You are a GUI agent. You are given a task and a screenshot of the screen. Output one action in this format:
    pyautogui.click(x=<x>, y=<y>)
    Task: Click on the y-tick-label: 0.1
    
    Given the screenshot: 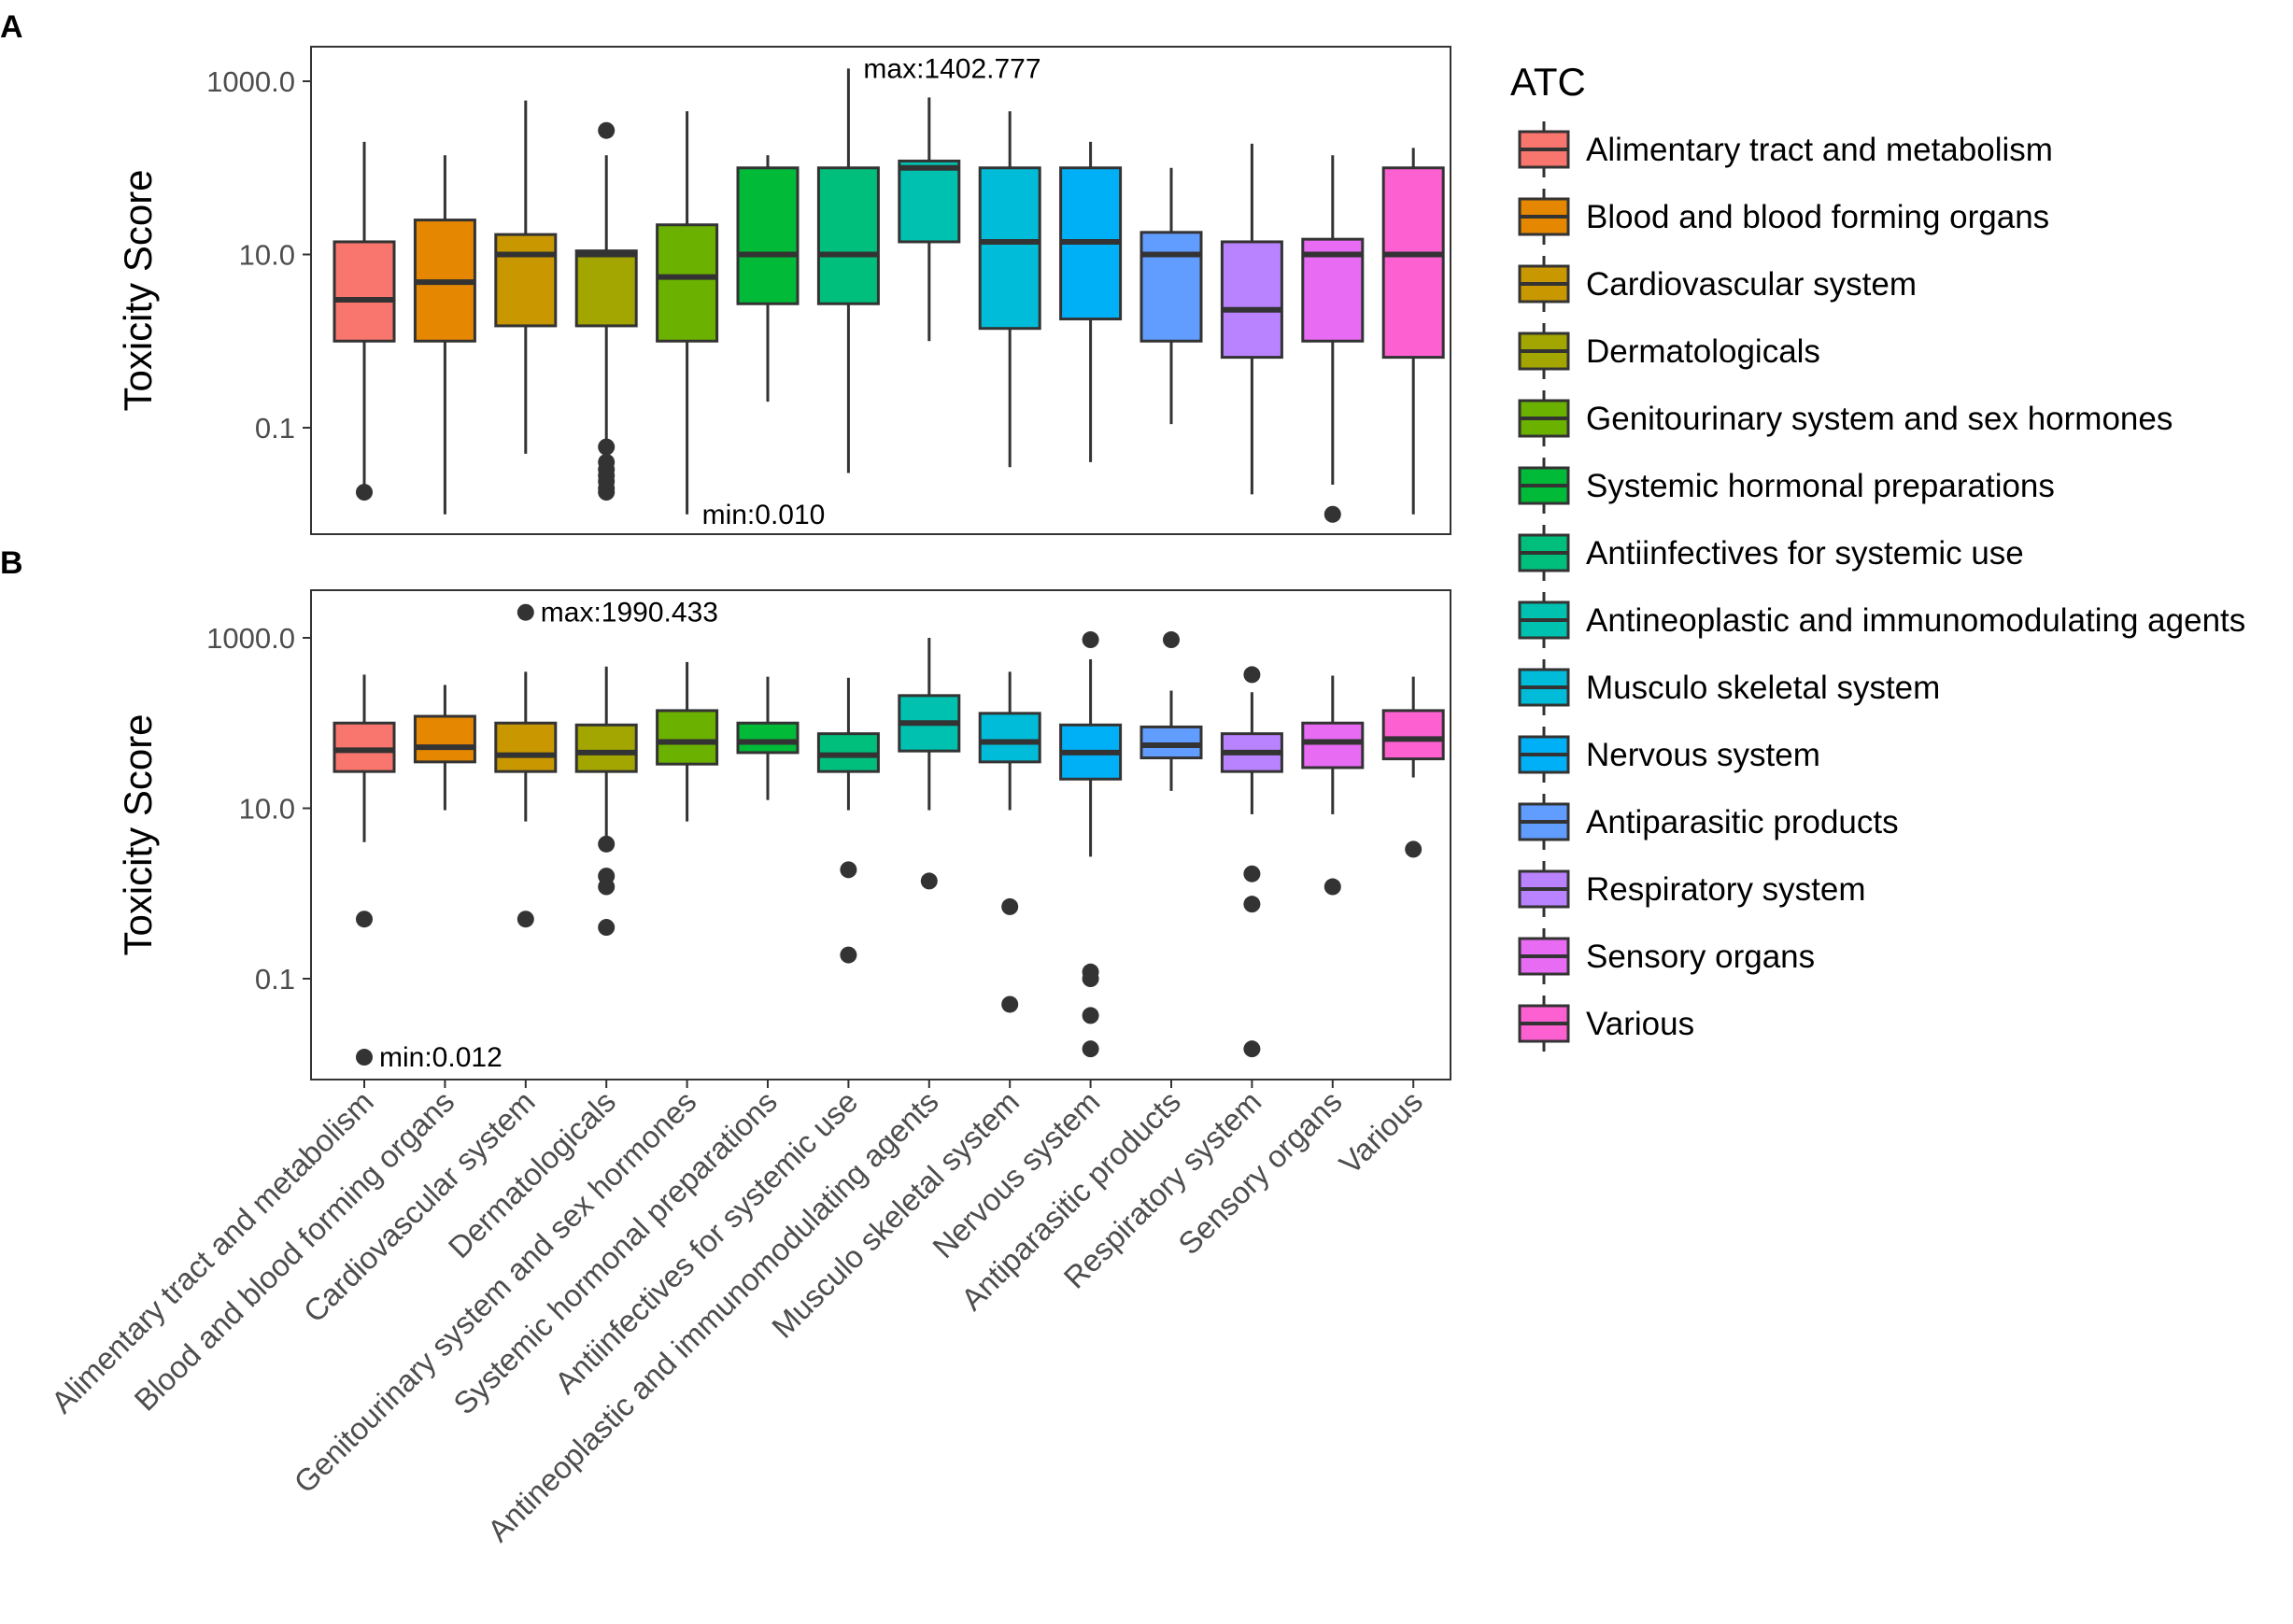 What is the action you would take?
    pyautogui.click(x=275, y=979)
    